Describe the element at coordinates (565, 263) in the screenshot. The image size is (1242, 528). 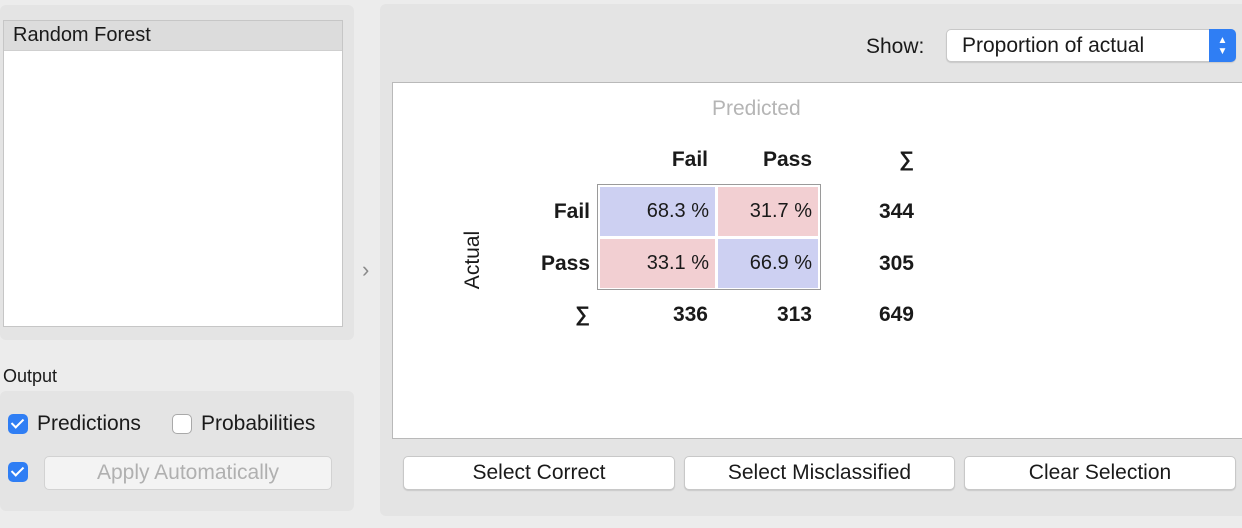
I see `row-header-pass: Pass` at that location.